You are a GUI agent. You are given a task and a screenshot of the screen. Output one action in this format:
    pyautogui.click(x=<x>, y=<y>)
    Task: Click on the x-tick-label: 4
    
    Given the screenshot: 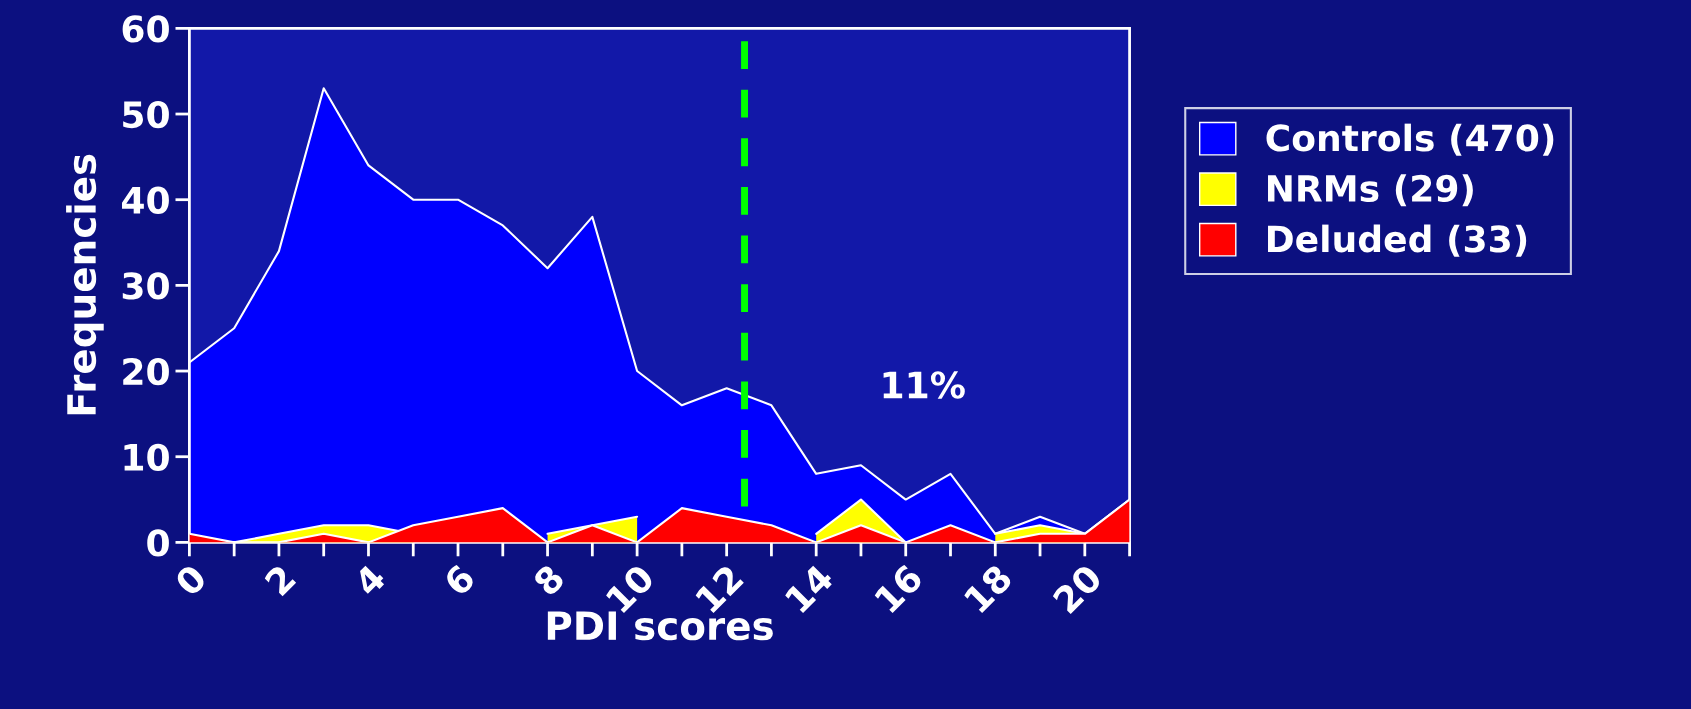 What is the action you would take?
    pyautogui.click(x=369, y=580)
    